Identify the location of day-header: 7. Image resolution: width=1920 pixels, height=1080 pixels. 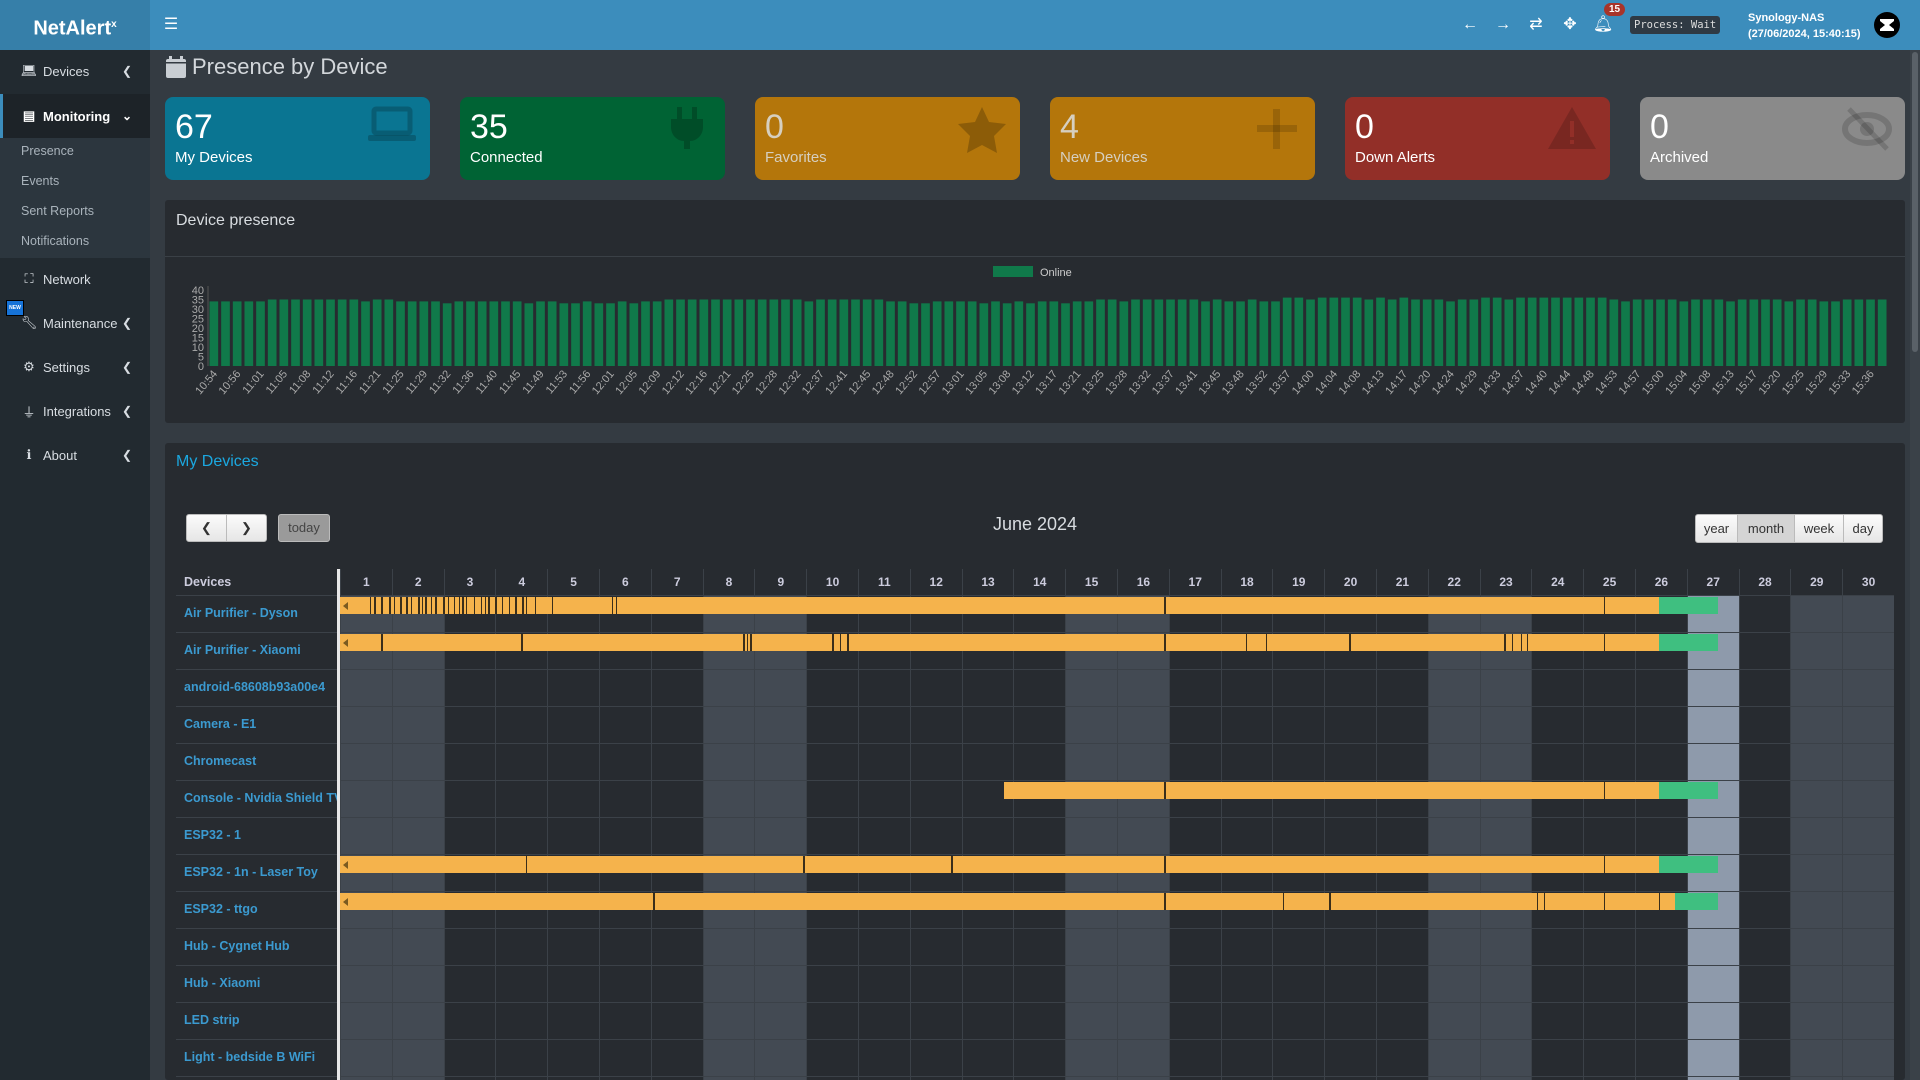
(676, 582).